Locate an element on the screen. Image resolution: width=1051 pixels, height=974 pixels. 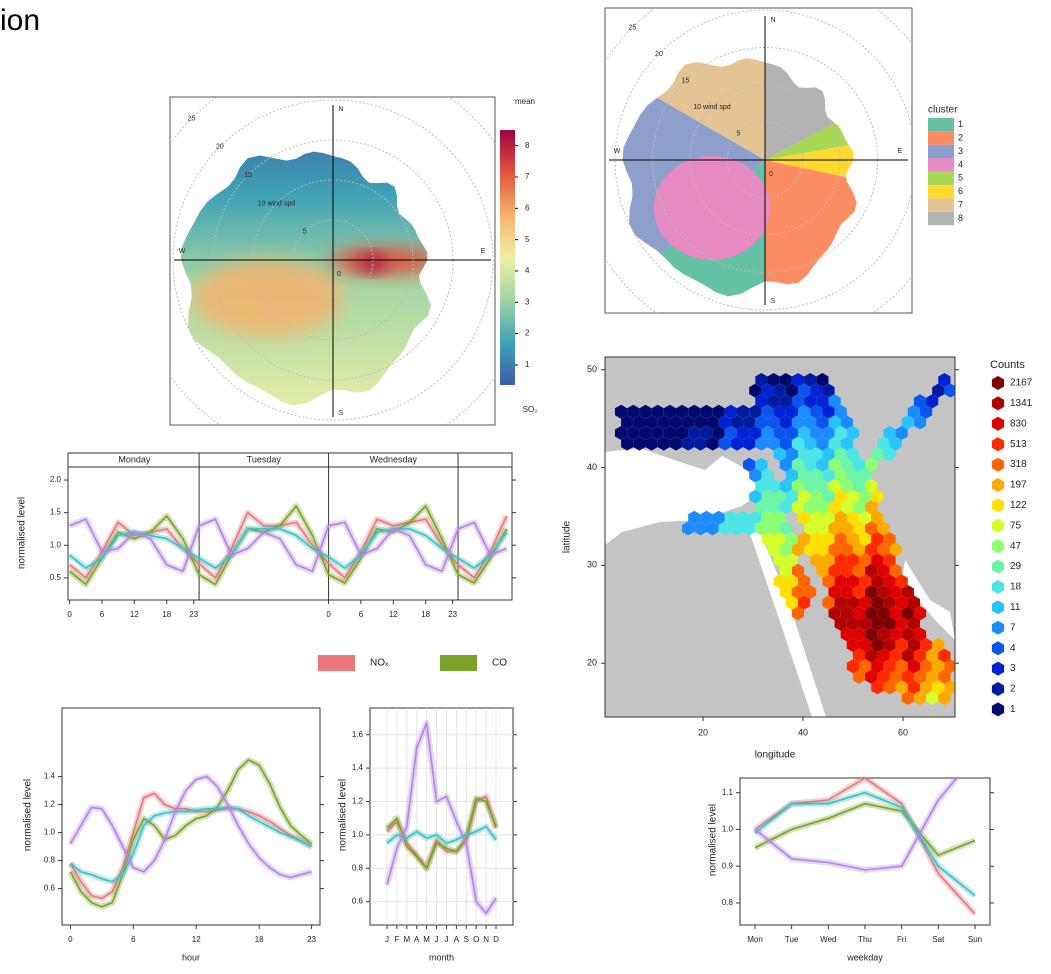
x-tick-label: 23 is located at coordinates (452, 614).